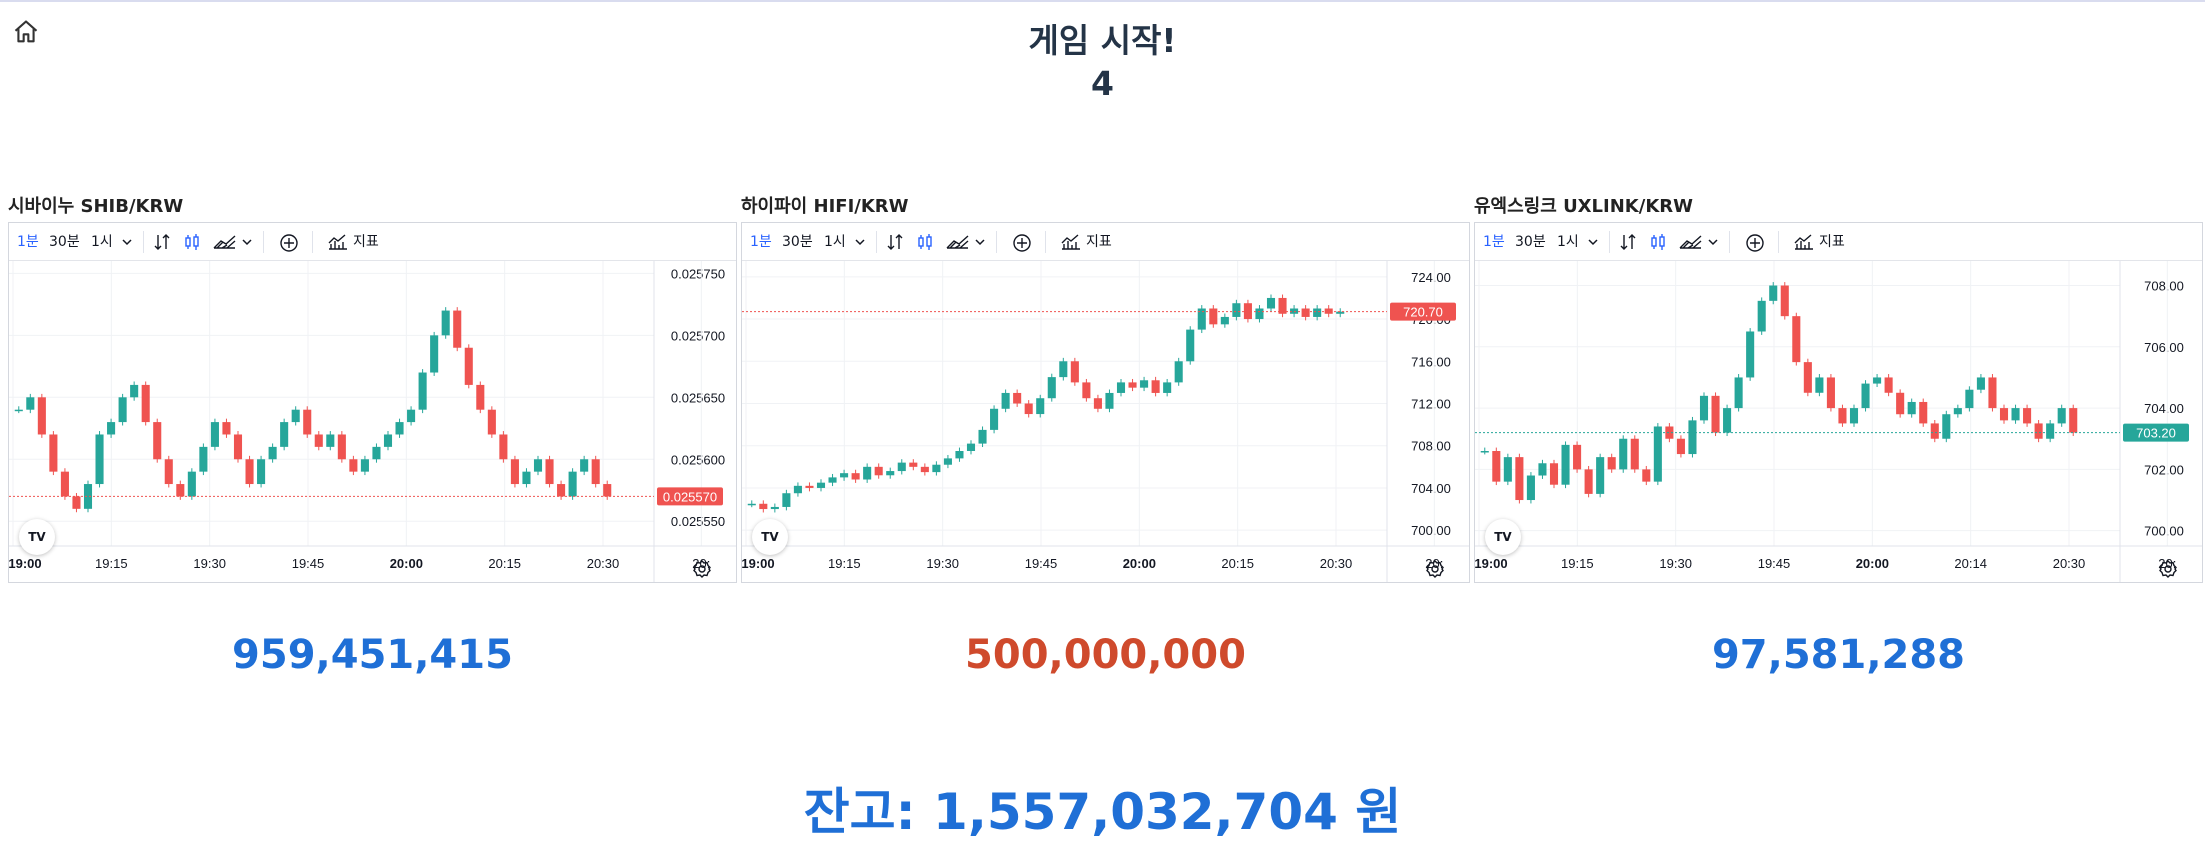 The height and width of the screenshot is (843, 2205). Describe the element at coordinates (372, 655) in the screenshot. I see `holding-amount-shib: 959,451,415` at that location.